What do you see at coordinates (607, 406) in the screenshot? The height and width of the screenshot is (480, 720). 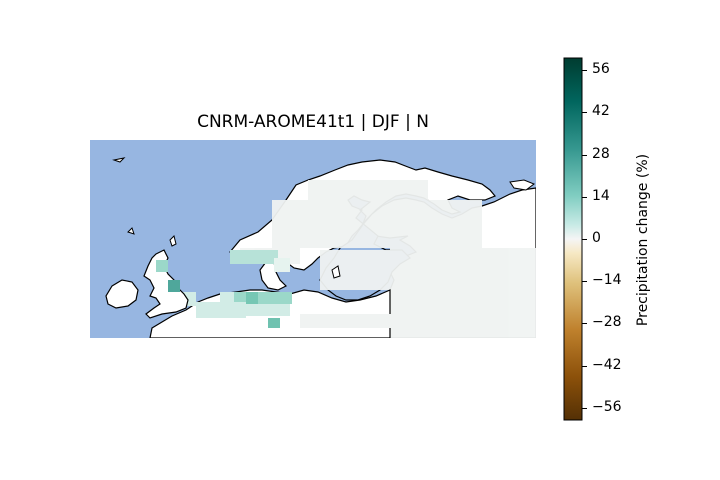 I see `colorbar-tick-label: −56` at bounding box center [607, 406].